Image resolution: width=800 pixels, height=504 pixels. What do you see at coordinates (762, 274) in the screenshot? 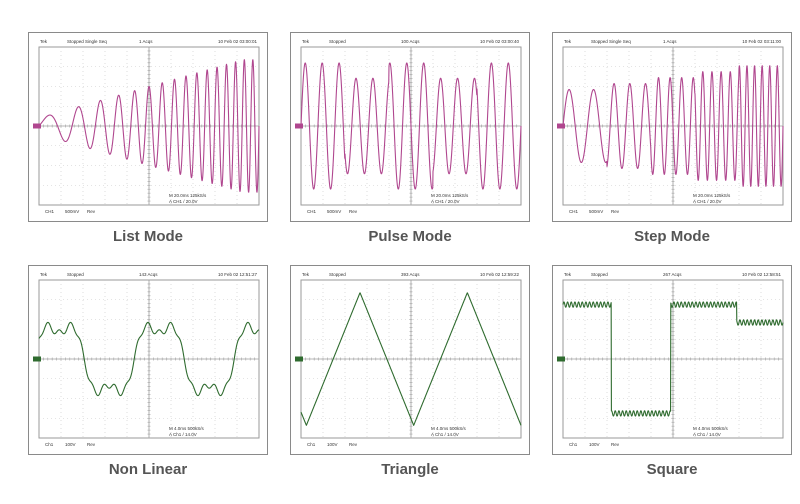
I see `scope-header-label: 10 Feb 02 12:58:51` at bounding box center [762, 274].